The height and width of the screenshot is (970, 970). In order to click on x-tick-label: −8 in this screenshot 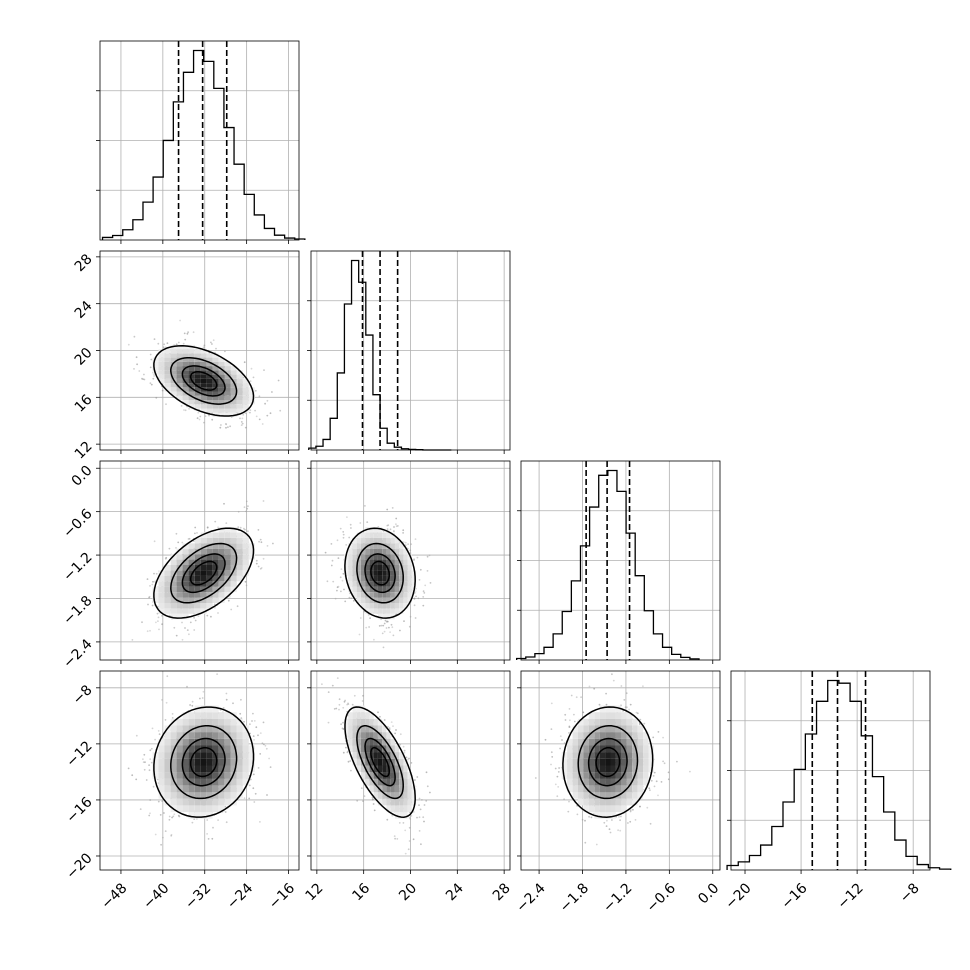, I will do `click(910, 893)`.